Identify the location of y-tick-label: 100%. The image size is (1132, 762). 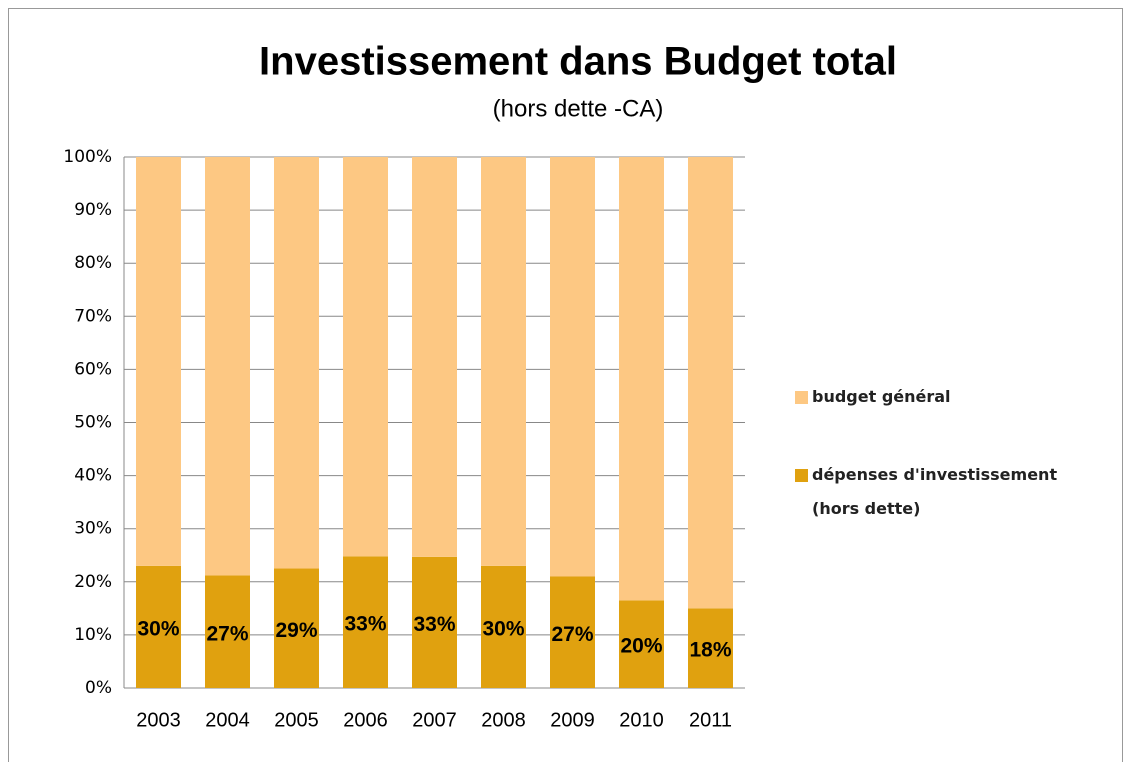
(87, 157).